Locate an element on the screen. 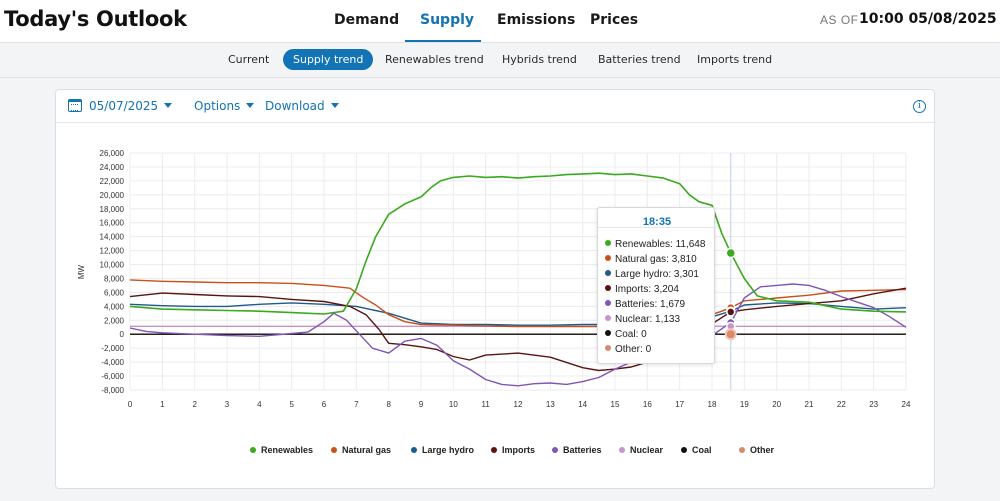  as-of-timestamp: 10:00 05/08/2025 is located at coordinates (928, 19).